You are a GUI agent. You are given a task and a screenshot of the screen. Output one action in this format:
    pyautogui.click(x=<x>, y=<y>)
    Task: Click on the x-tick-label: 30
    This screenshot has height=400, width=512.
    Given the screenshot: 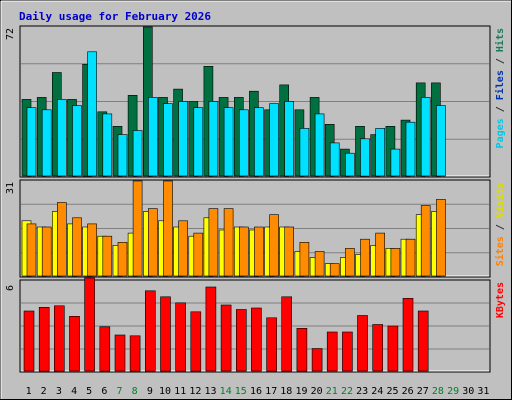 What is the action you would take?
    pyautogui.click(x=468, y=391)
    